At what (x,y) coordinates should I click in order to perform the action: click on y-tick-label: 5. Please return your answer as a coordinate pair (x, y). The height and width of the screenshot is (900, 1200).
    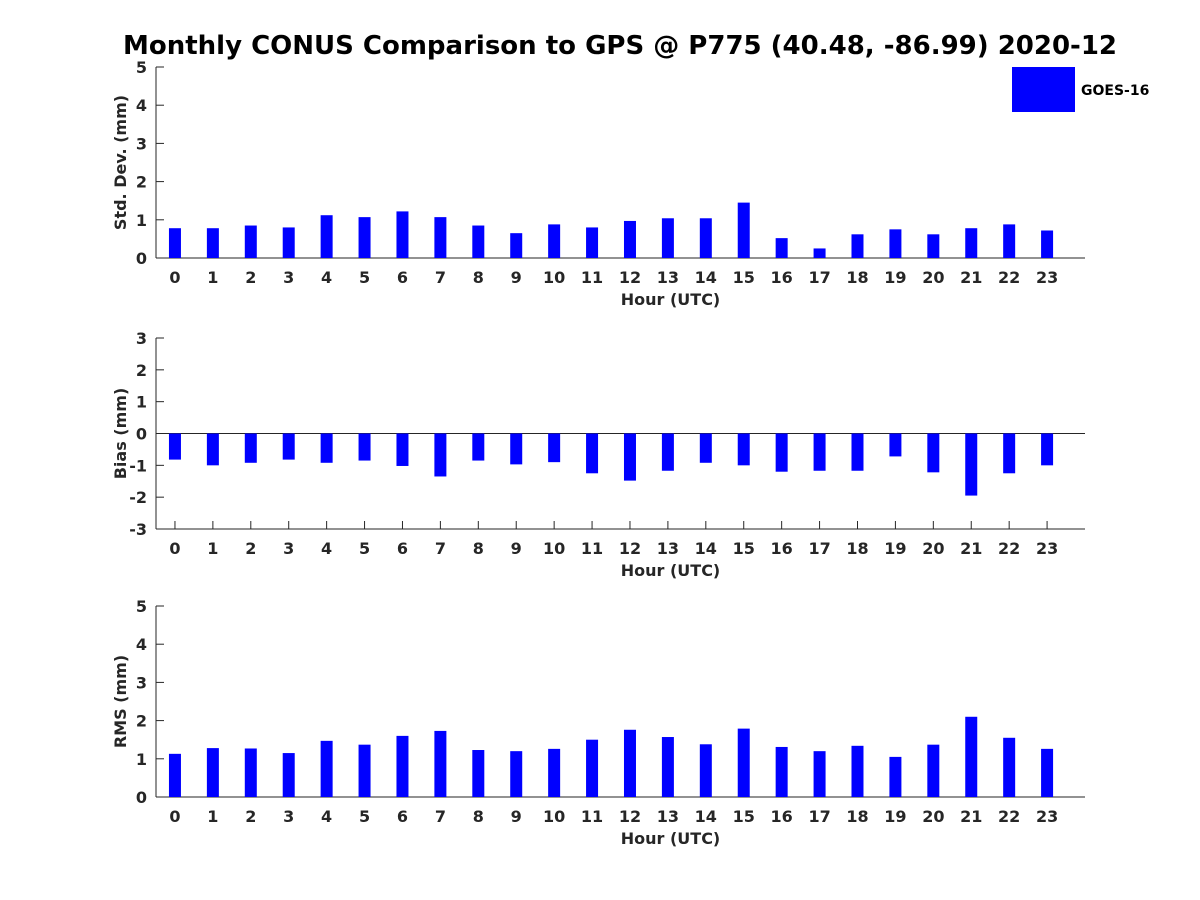
    Looking at the image, I should click on (141, 606).